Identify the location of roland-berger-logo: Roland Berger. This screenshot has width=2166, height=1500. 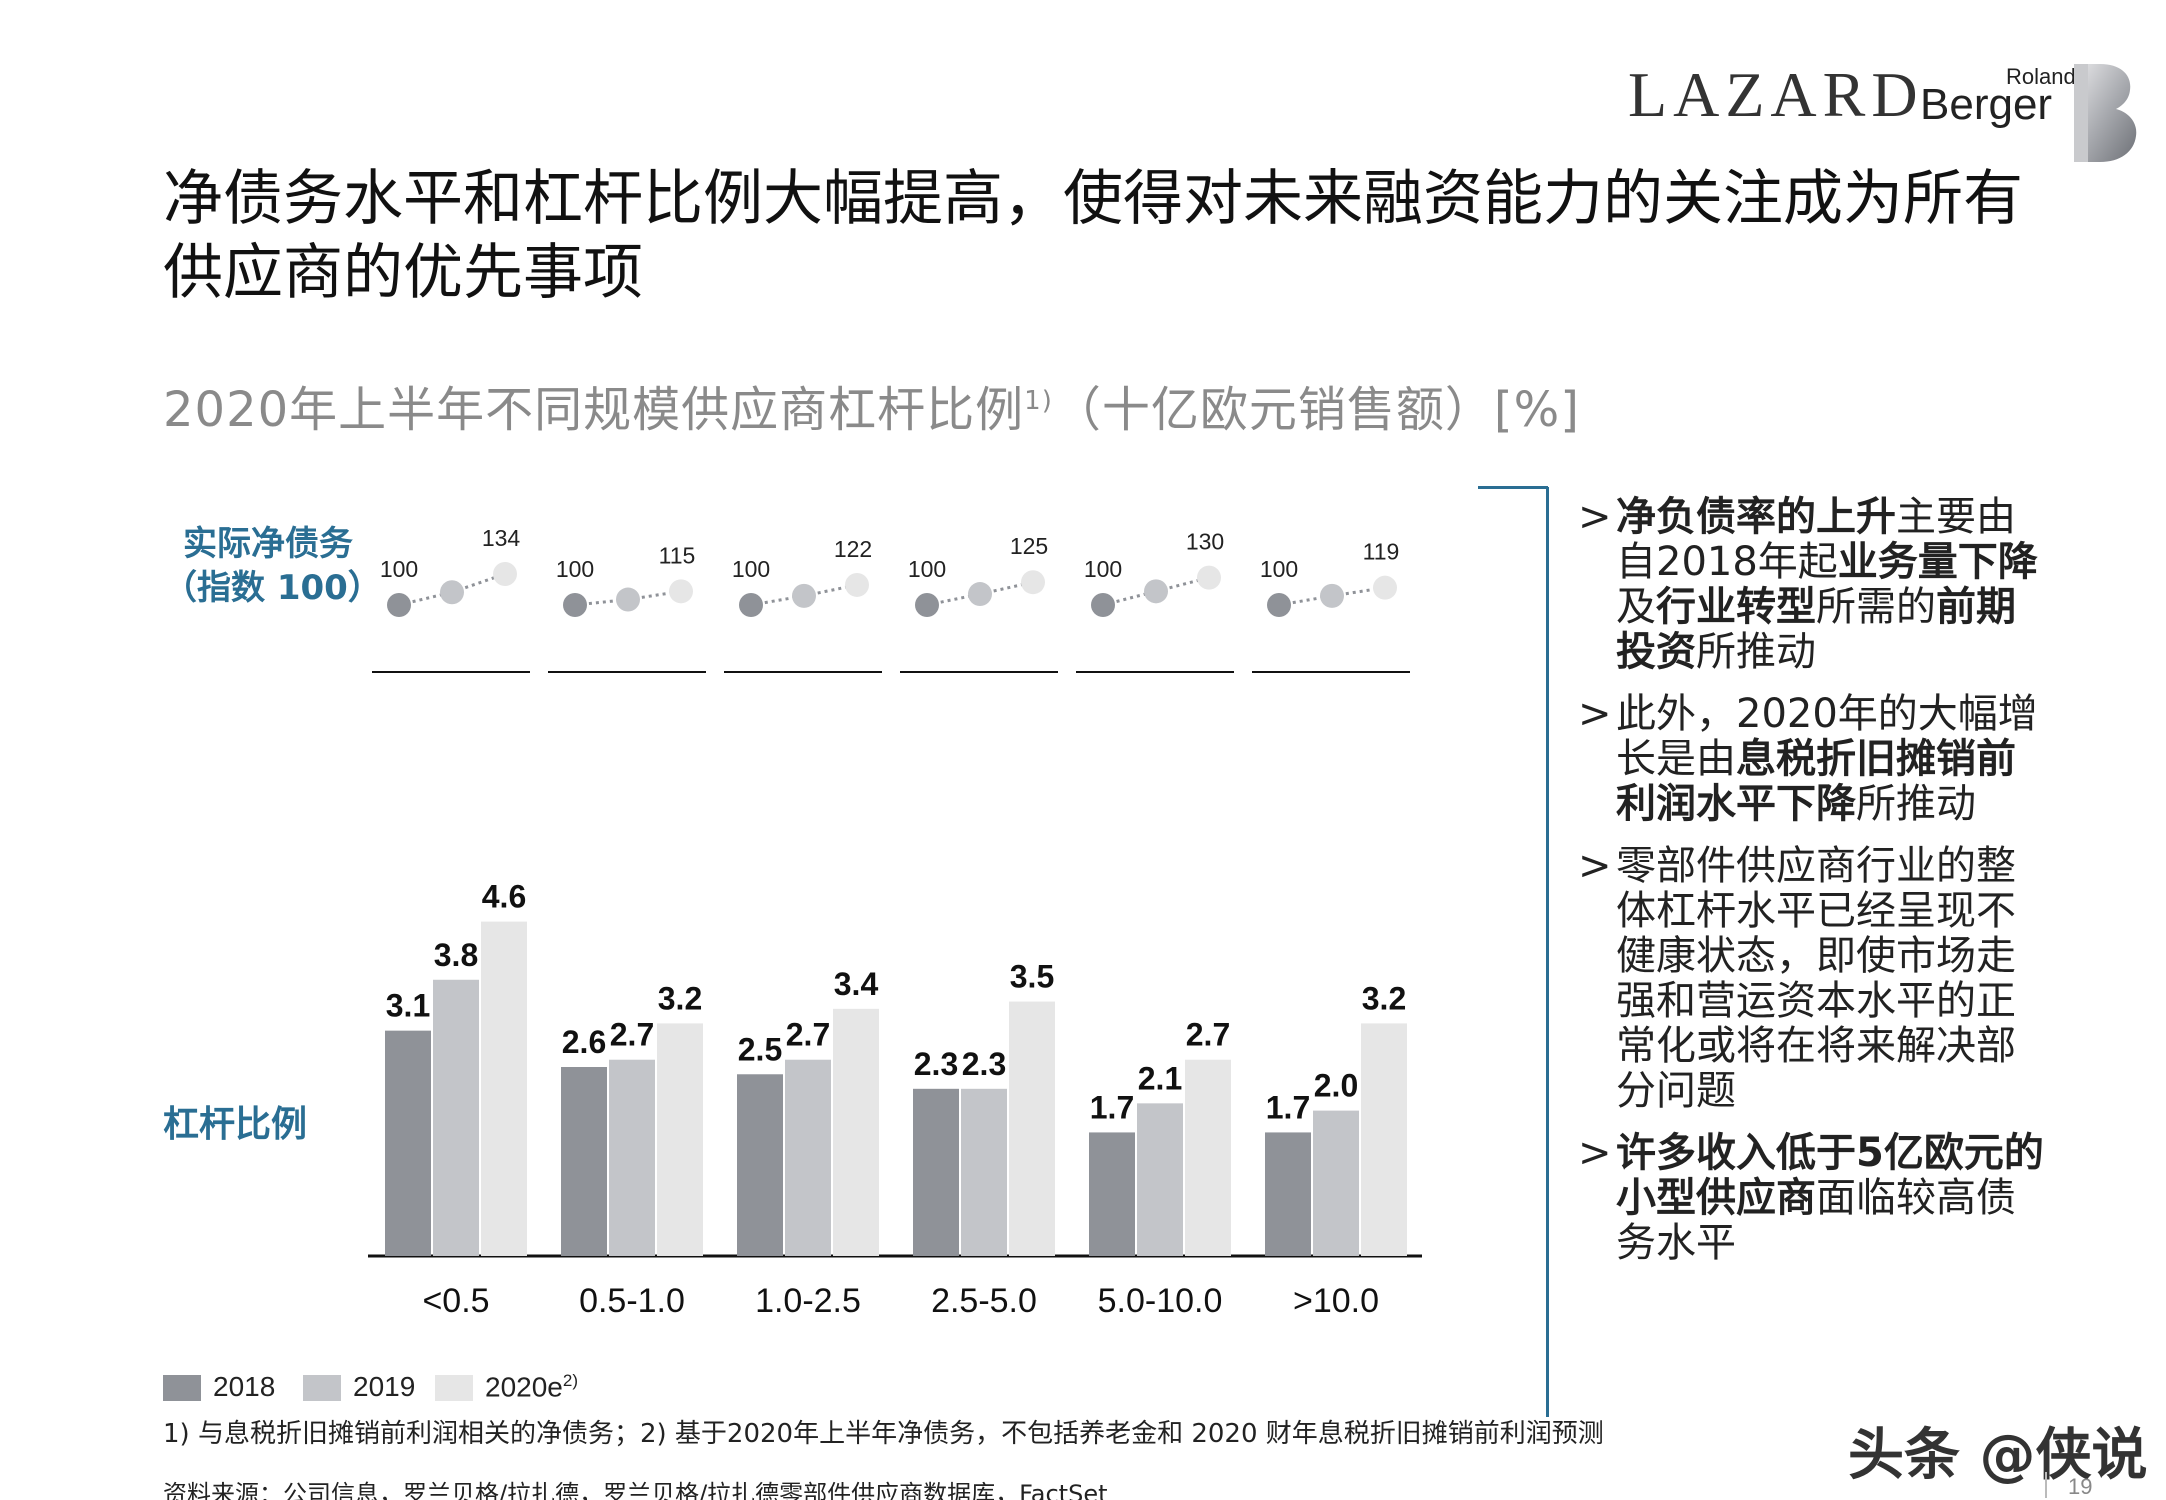
(2030, 113).